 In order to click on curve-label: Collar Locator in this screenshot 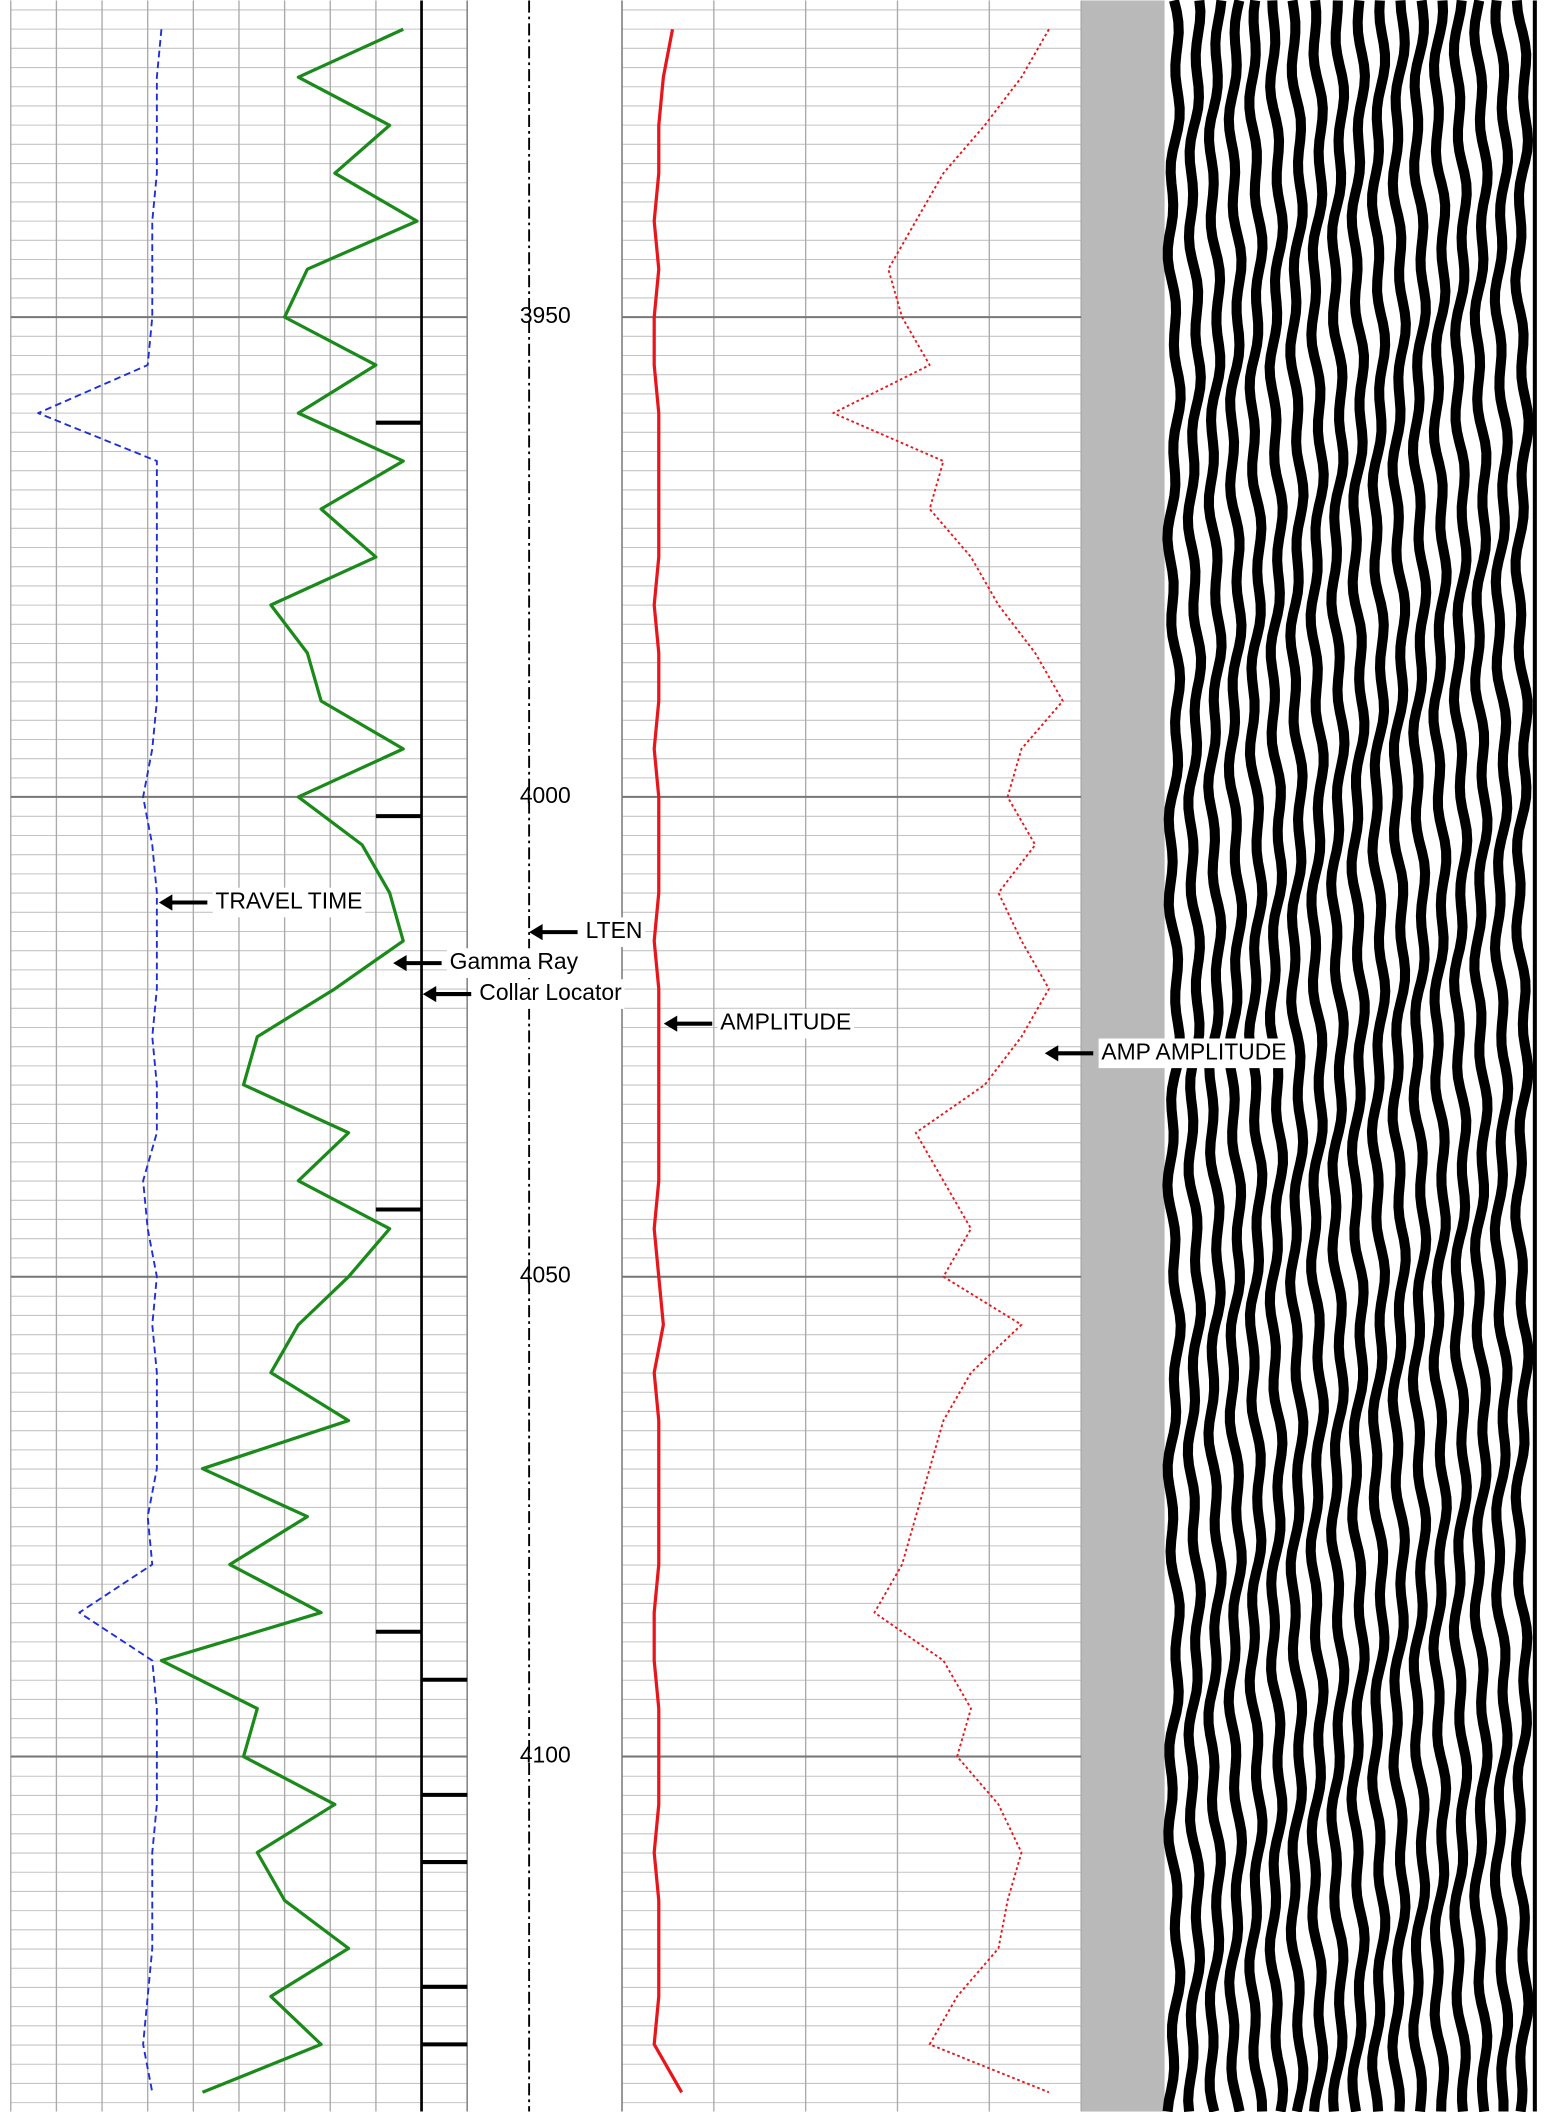, I will do `click(550, 992)`.